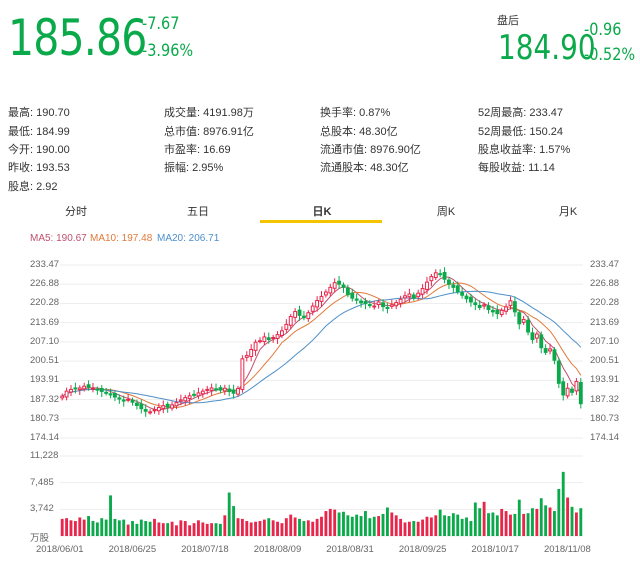 The height and width of the screenshot is (561, 640). What do you see at coordinates (520, 113) in the screenshot?
I see `stat-52w-high: 52周最高: 233.47` at bounding box center [520, 113].